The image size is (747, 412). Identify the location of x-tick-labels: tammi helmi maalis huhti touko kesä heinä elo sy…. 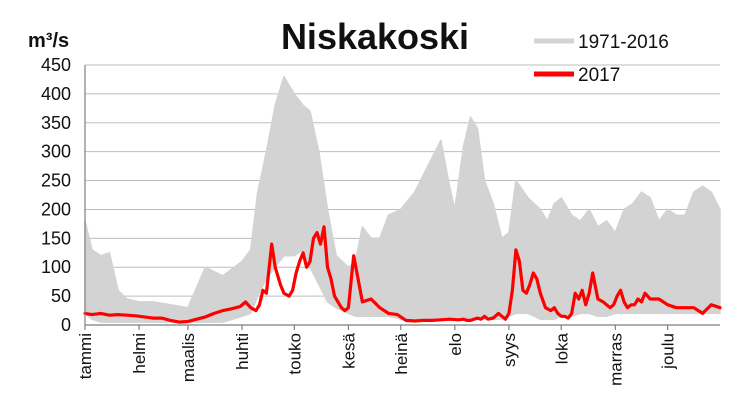
(377, 355).